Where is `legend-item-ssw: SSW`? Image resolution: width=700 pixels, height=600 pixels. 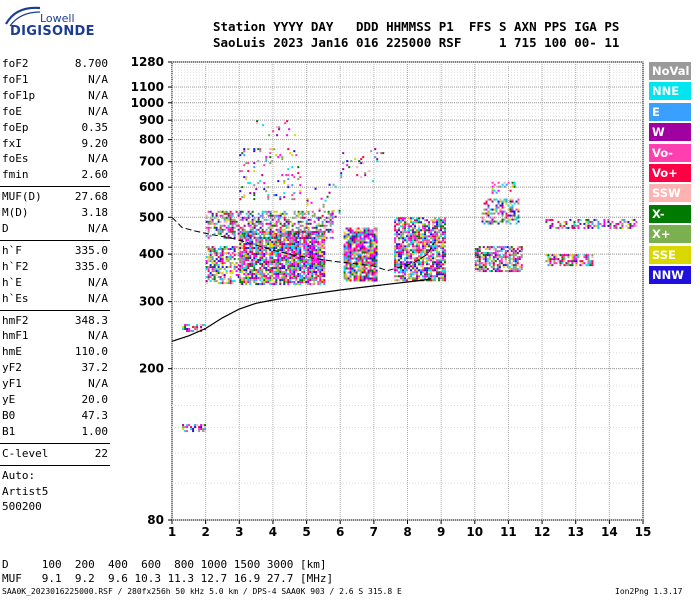
legend-item-ssw: SSW is located at coordinates (670, 193).